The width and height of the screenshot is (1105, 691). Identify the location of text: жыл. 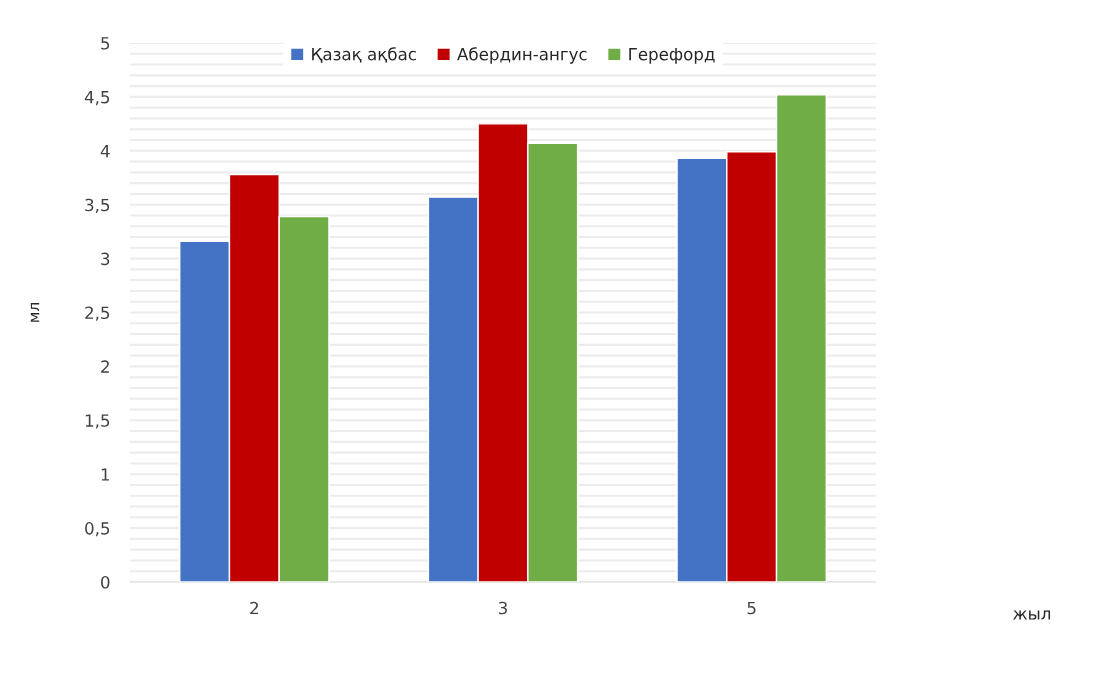
(1032, 615).